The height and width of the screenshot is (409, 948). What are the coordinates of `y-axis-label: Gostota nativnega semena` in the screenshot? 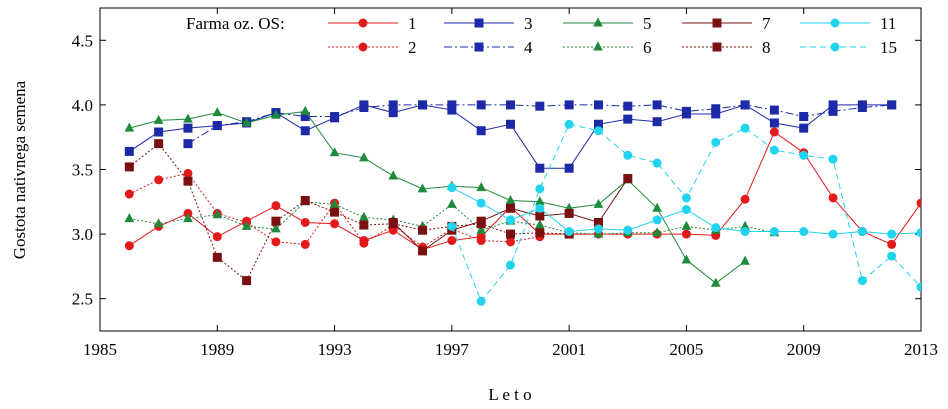 It's located at (19, 169).